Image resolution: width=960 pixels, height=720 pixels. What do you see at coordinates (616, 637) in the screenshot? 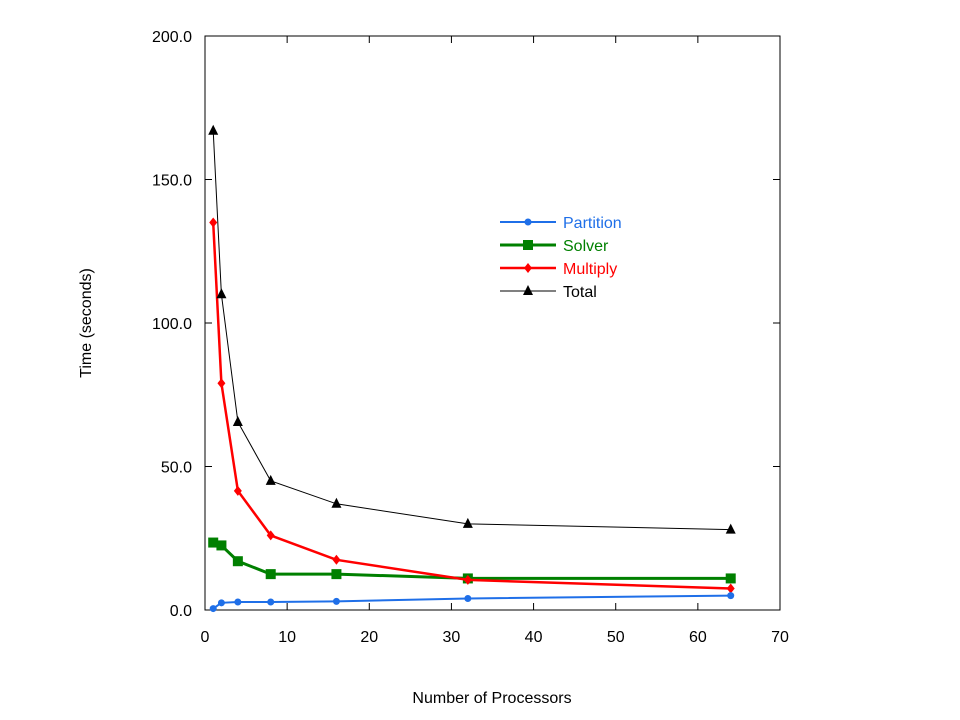
I see `x-tick-label: 50` at bounding box center [616, 637].